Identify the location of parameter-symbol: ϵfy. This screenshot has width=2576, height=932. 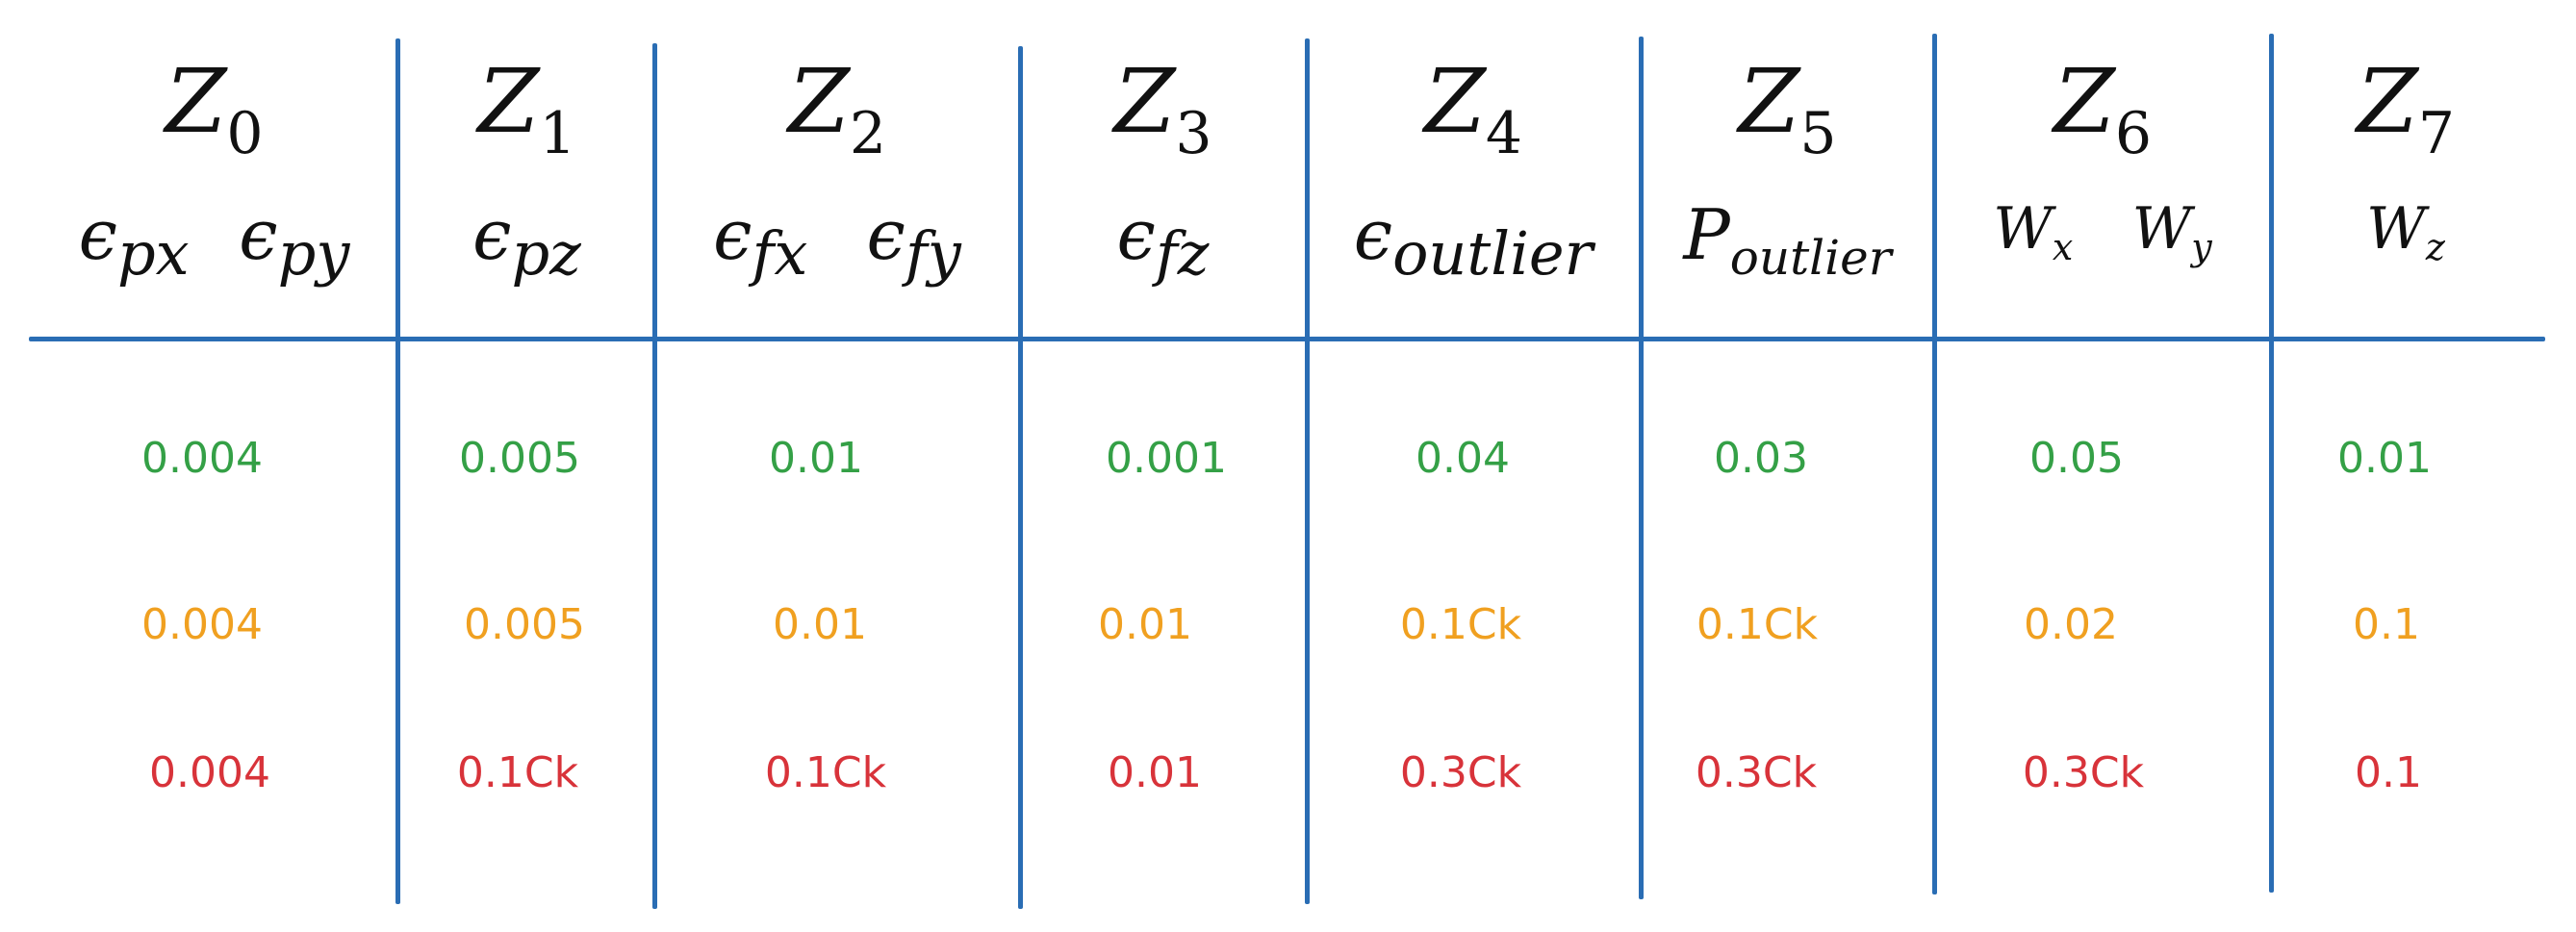
(914, 242).